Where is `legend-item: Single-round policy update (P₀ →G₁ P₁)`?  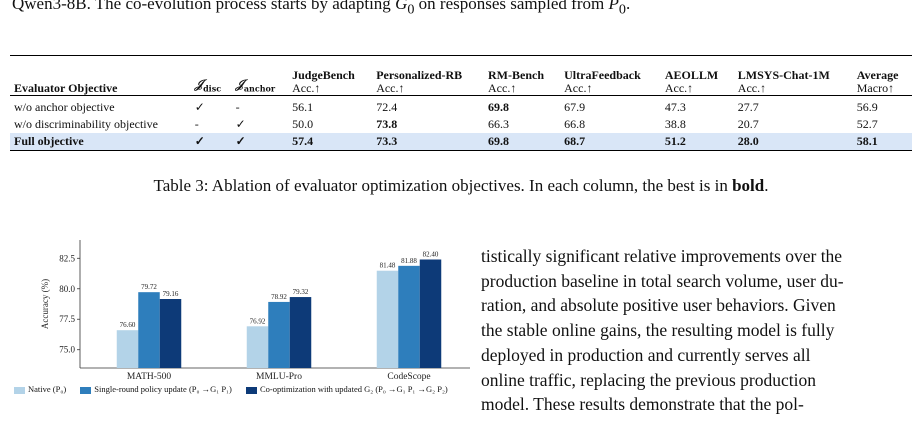 legend-item: Single-round policy update (P₀ →G₁ P₁) is located at coordinates (156, 389).